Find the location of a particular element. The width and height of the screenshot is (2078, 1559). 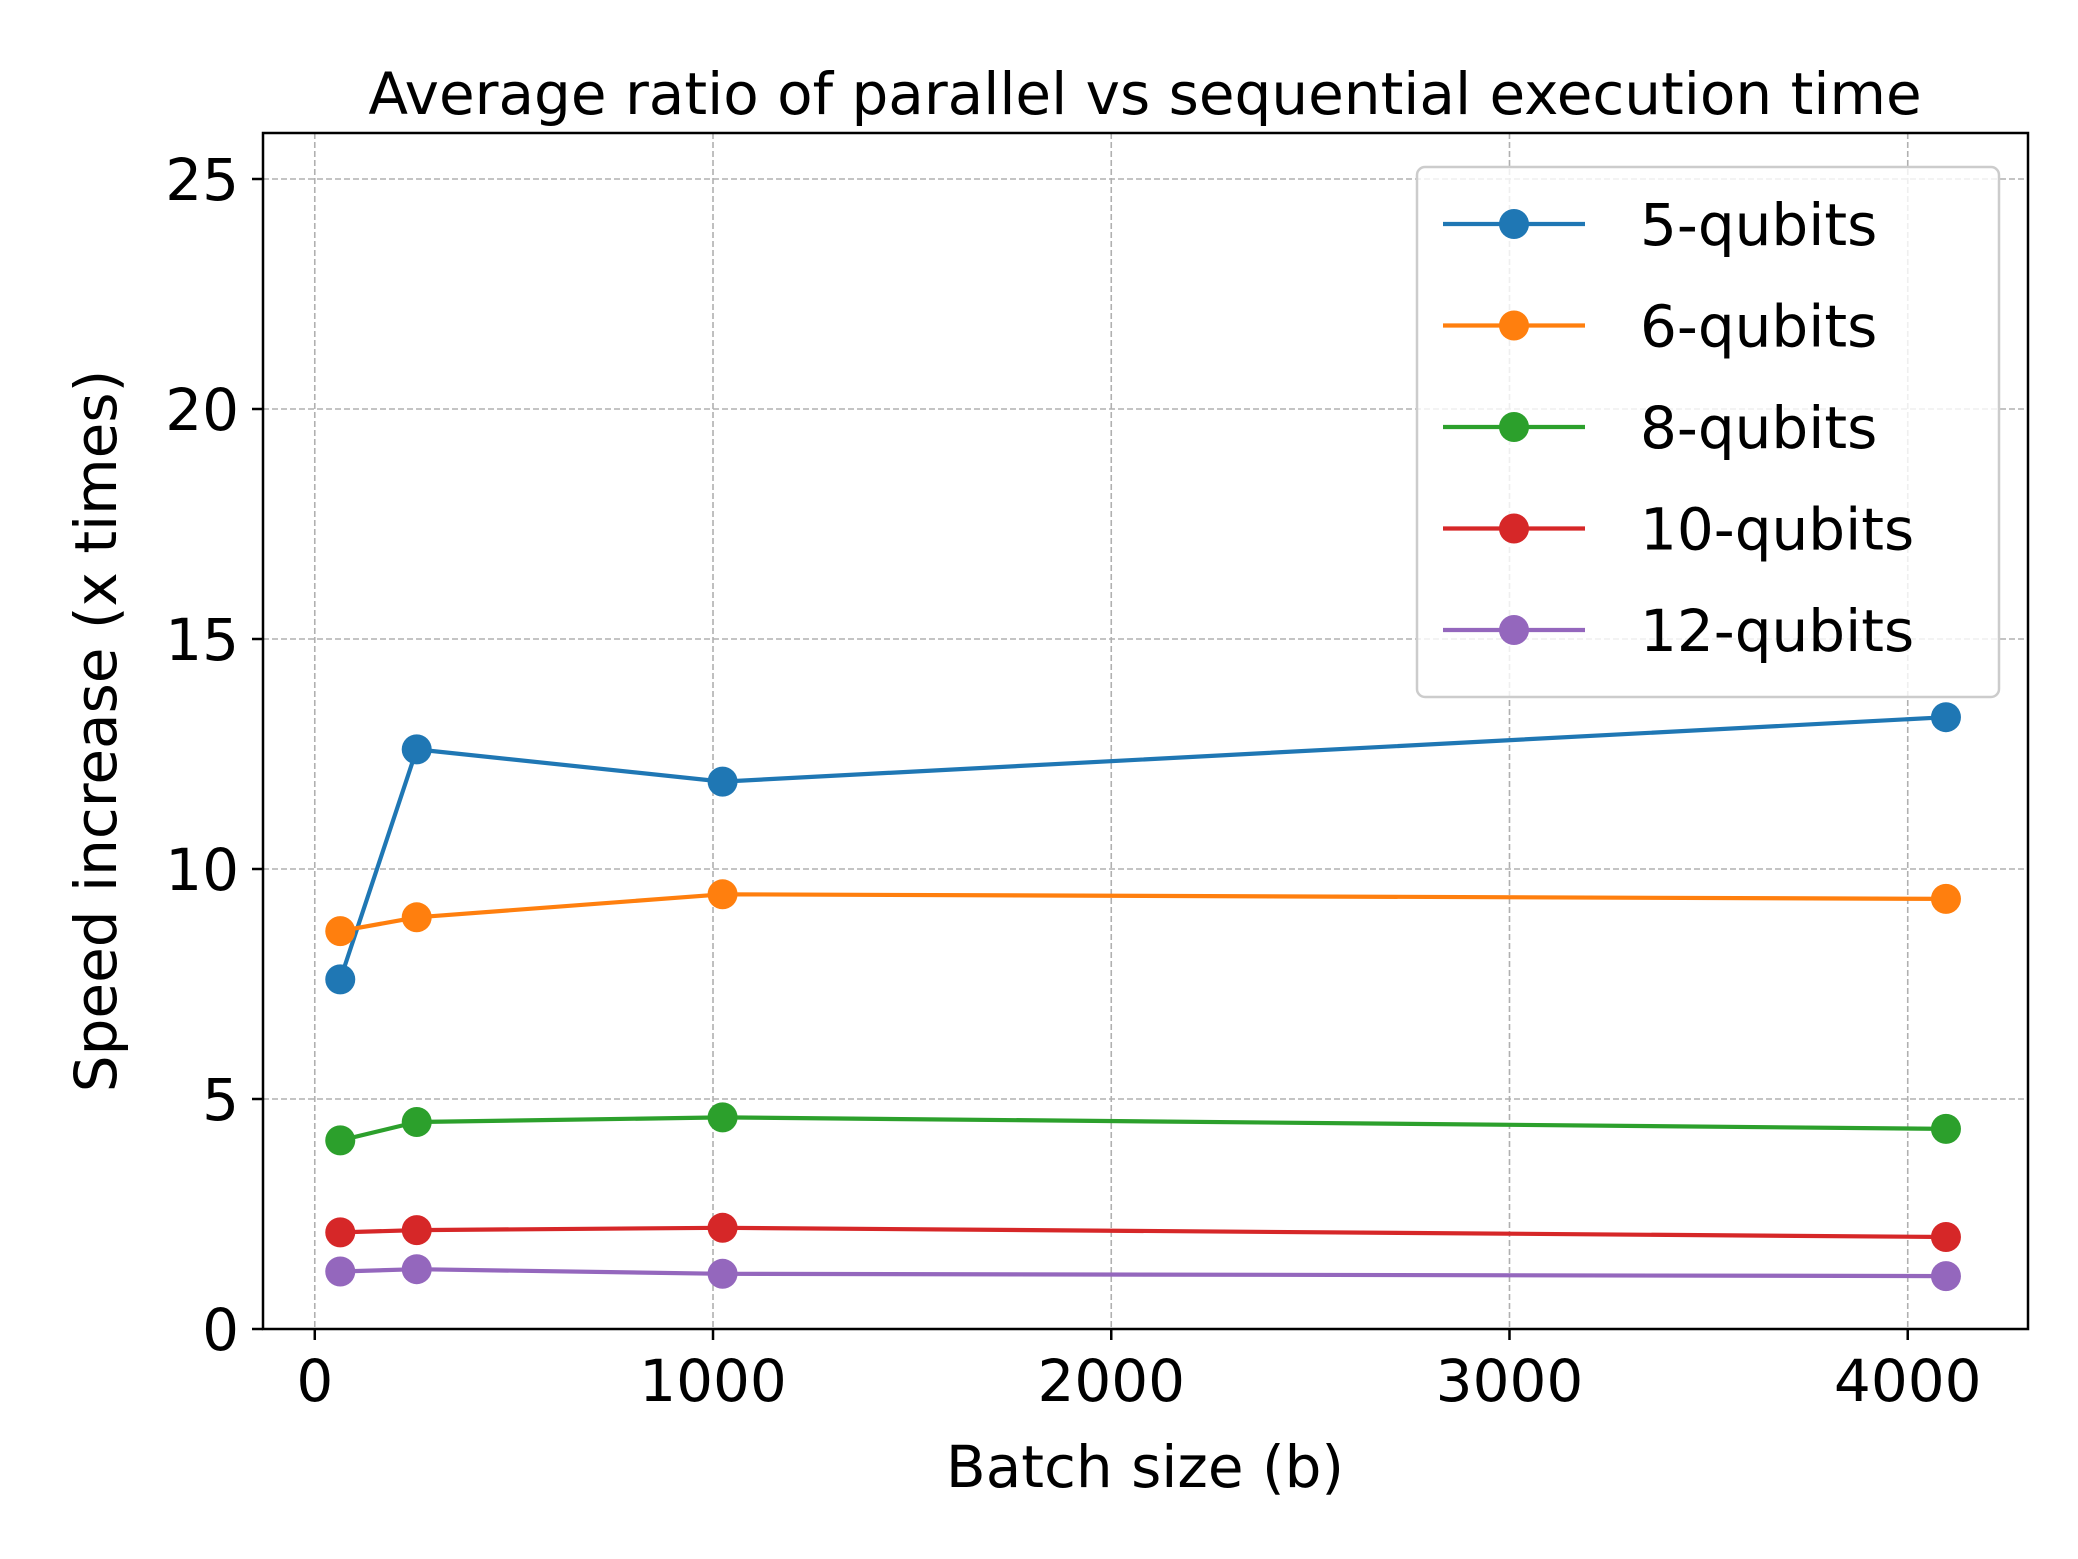

legend-label: 10-qubits is located at coordinates (1777, 530).